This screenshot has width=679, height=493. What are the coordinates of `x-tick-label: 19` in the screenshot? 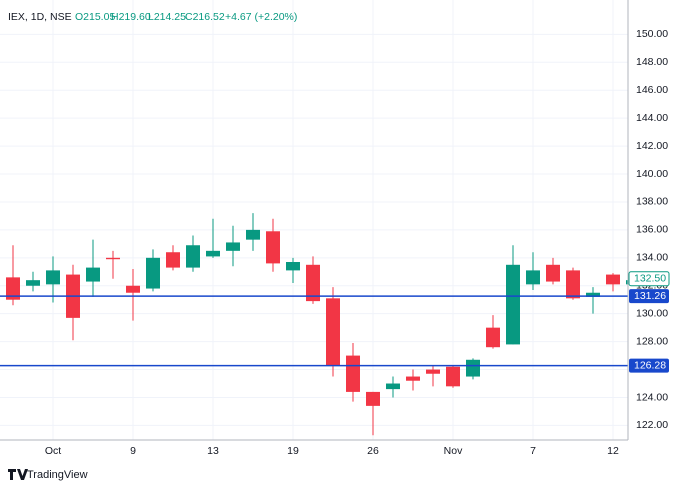 It's located at (293, 451).